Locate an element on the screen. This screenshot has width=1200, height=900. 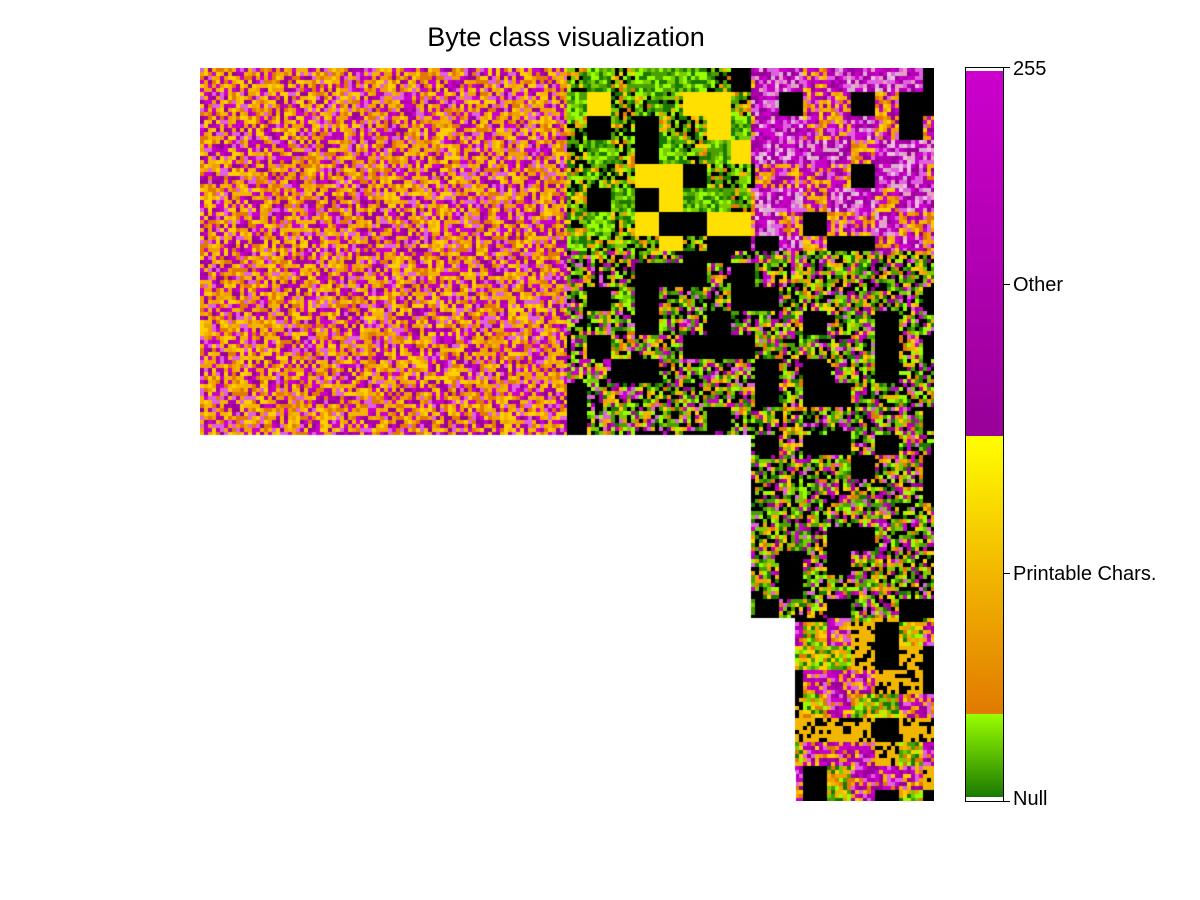
chart-title: Byte class visualization is located at coordinates (566, 37).